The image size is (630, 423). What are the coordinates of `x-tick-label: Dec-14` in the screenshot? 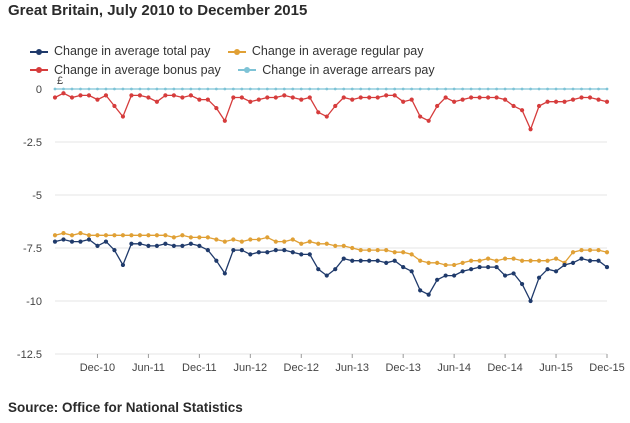 It's located at (504, 368).